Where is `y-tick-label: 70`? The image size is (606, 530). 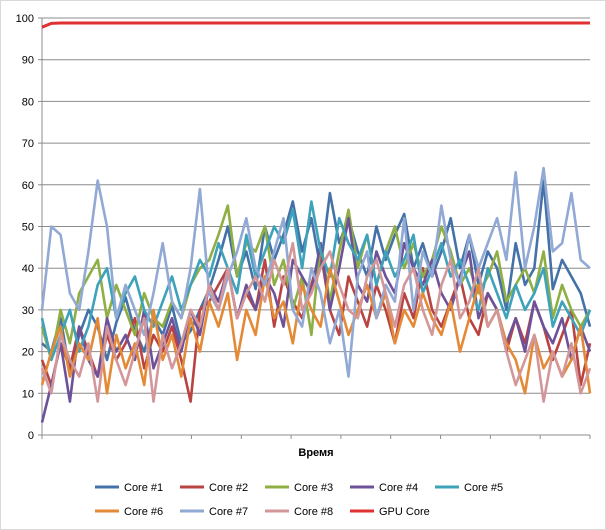 y-tick-label: 70 is located at coordinates (28, 144).